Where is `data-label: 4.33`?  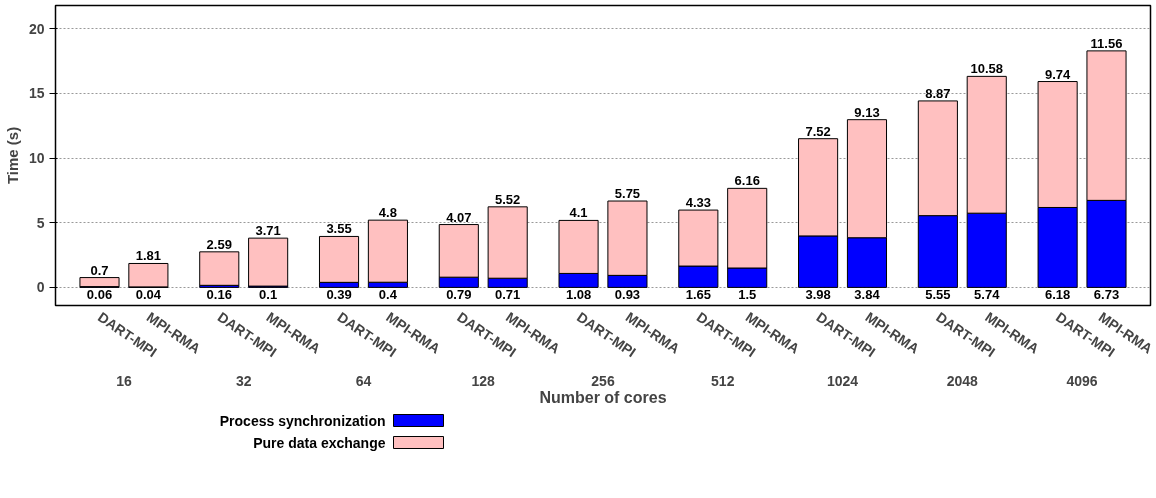
data-label: 4.33 is located at coordinates (698, 203).